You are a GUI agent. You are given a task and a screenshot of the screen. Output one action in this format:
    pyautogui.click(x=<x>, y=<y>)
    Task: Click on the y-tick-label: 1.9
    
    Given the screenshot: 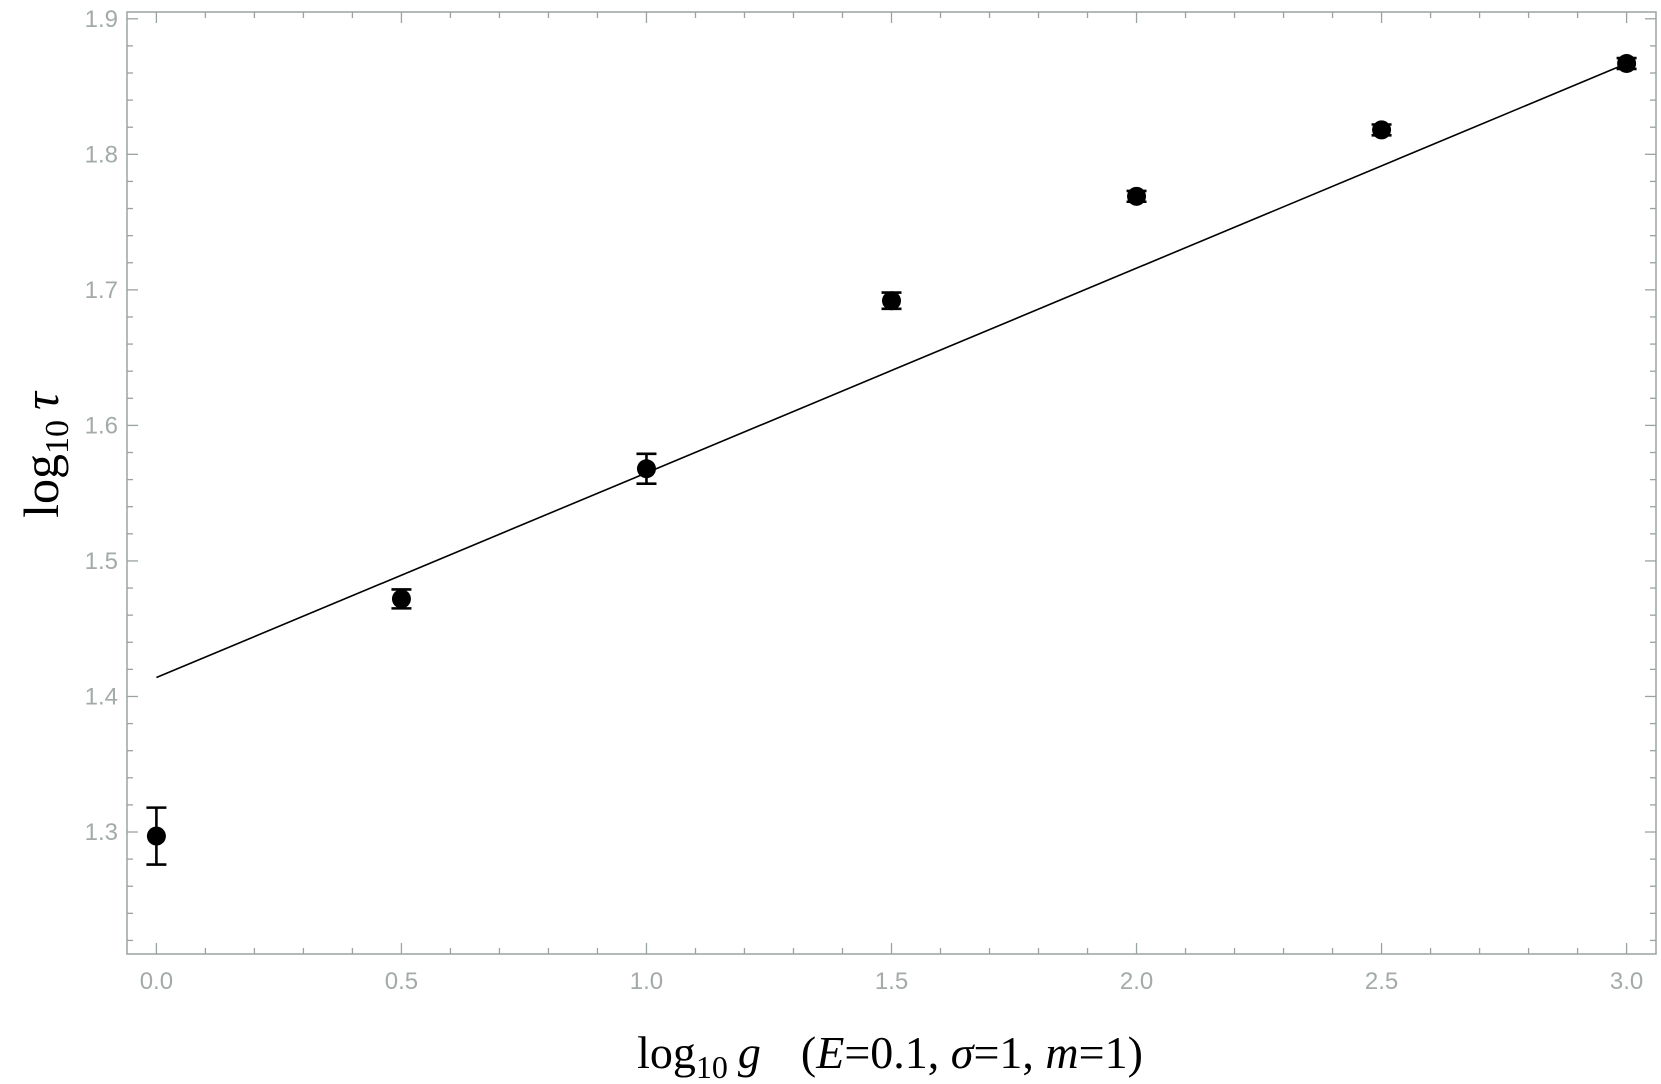 What is the action you would take?
    pyautogui.click(x=101, y=19)
    